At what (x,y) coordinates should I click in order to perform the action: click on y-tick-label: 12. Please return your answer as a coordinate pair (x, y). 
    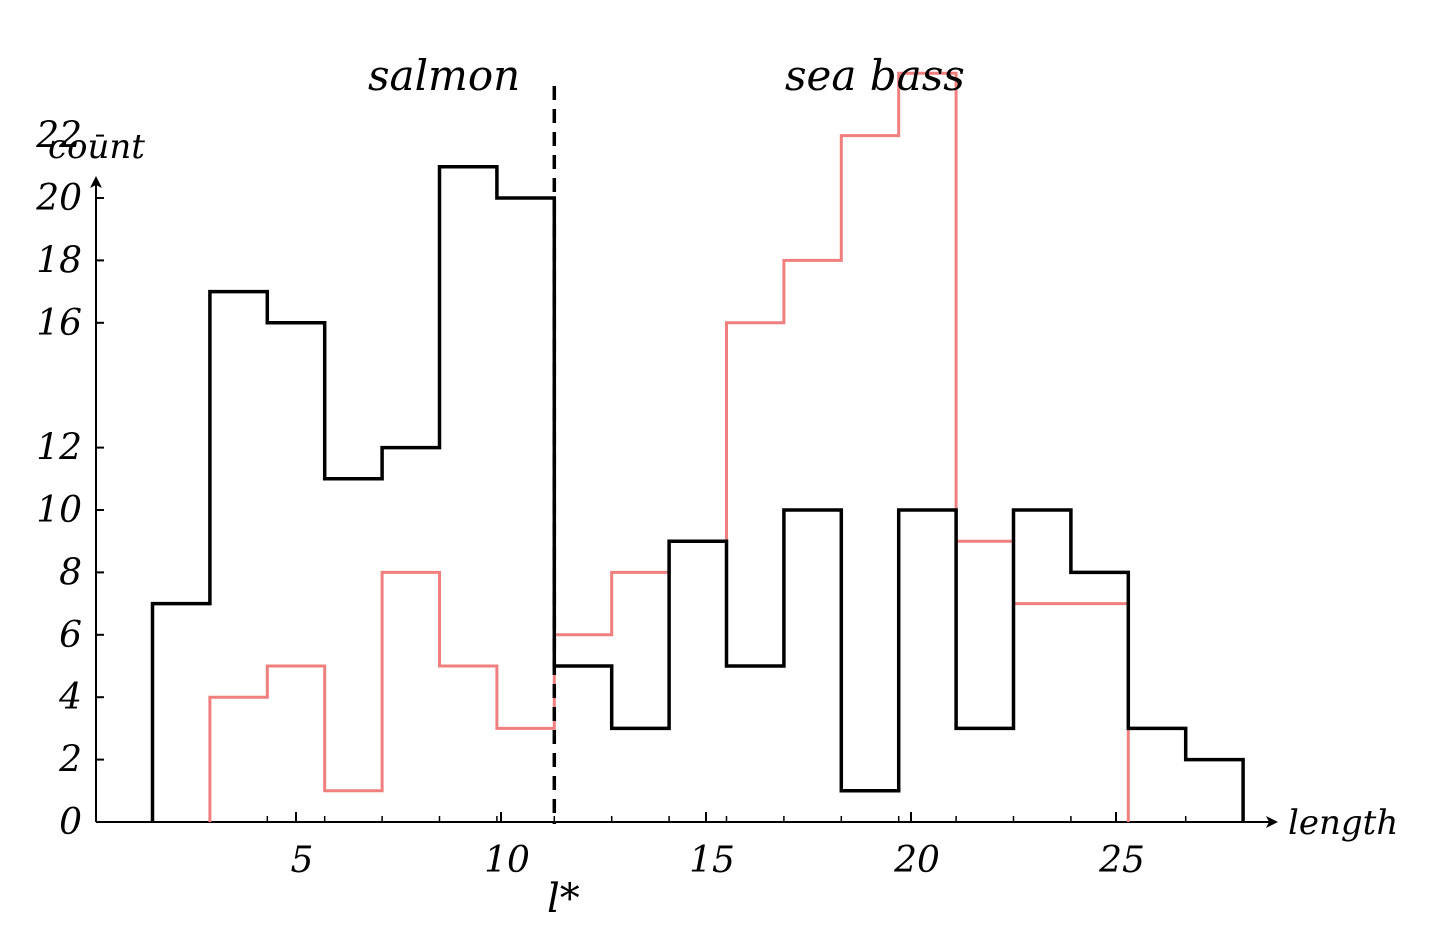
    Looking at the image, I should click on (59, 448).